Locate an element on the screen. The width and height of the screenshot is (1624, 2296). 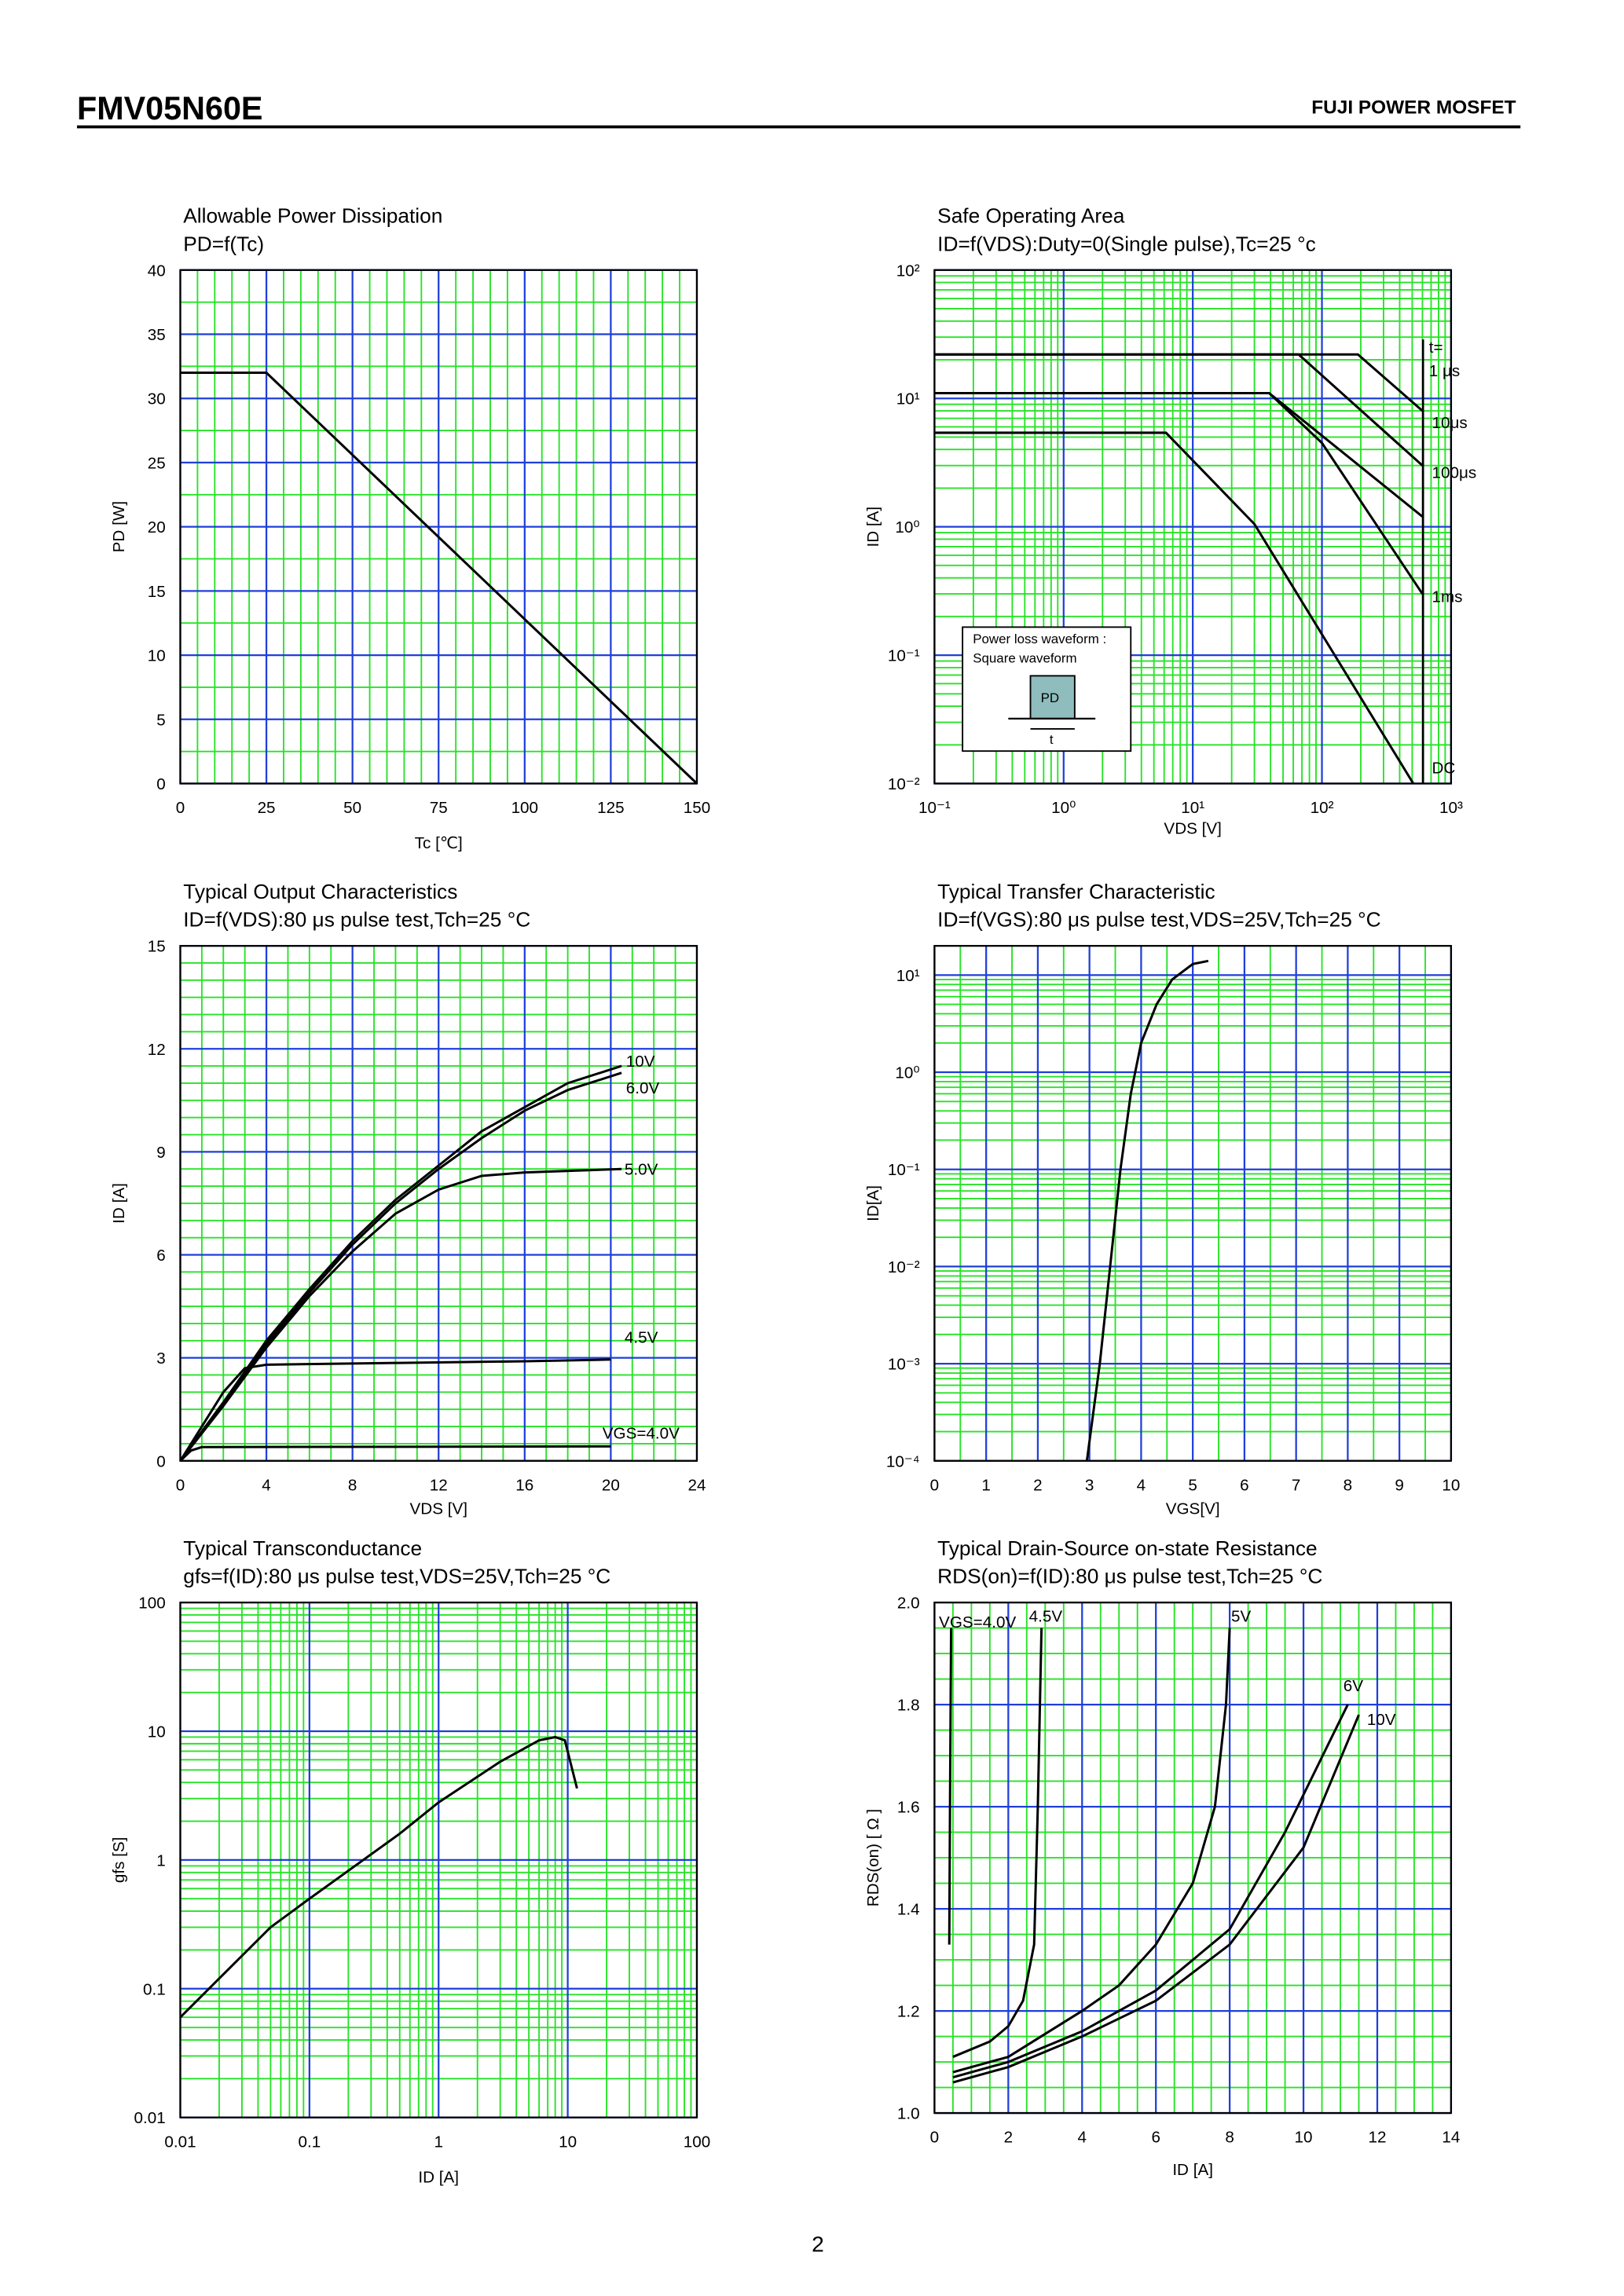
y-tick-label: 25 is located at coordinates (157, 463).